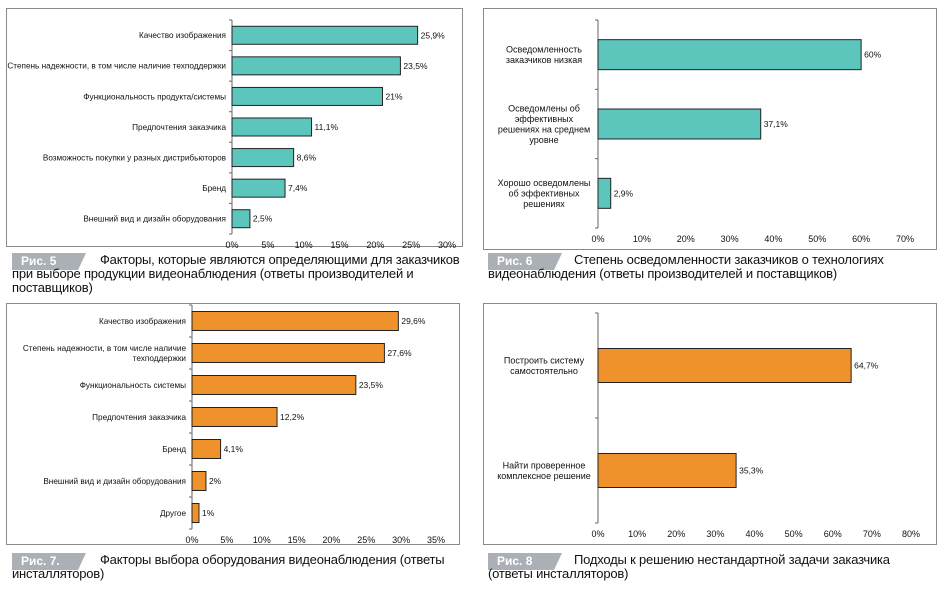 This screenshot has width=938, height=594. What do you see at coordinates (413, 321) in the screenshot?
I see `bar-value-label: 29,6%` at bounding box center [413, 321].